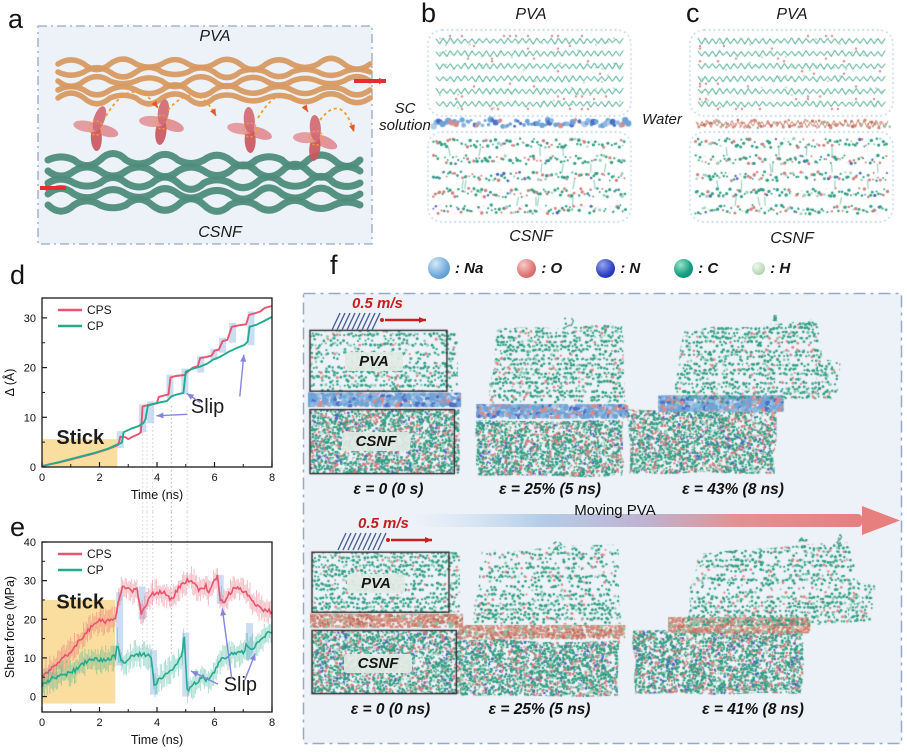 The image size is (907, 754). What do you see at coordinates (606, 268) in the screenshot?
I see `n-atom-icon` at bounding box center [606, 268].